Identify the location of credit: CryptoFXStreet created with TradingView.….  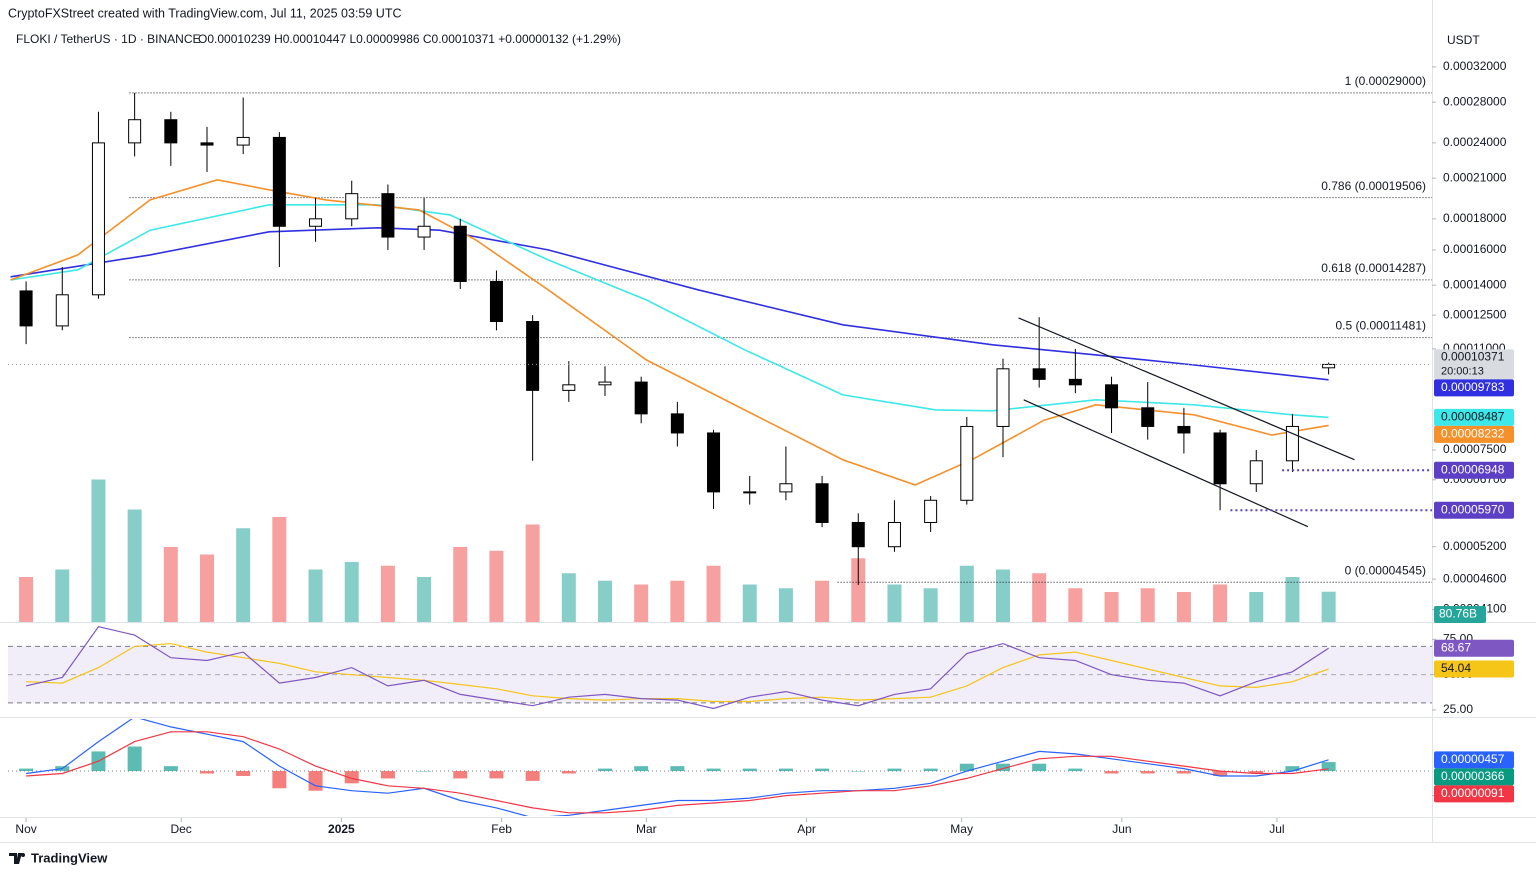
(204, 13).